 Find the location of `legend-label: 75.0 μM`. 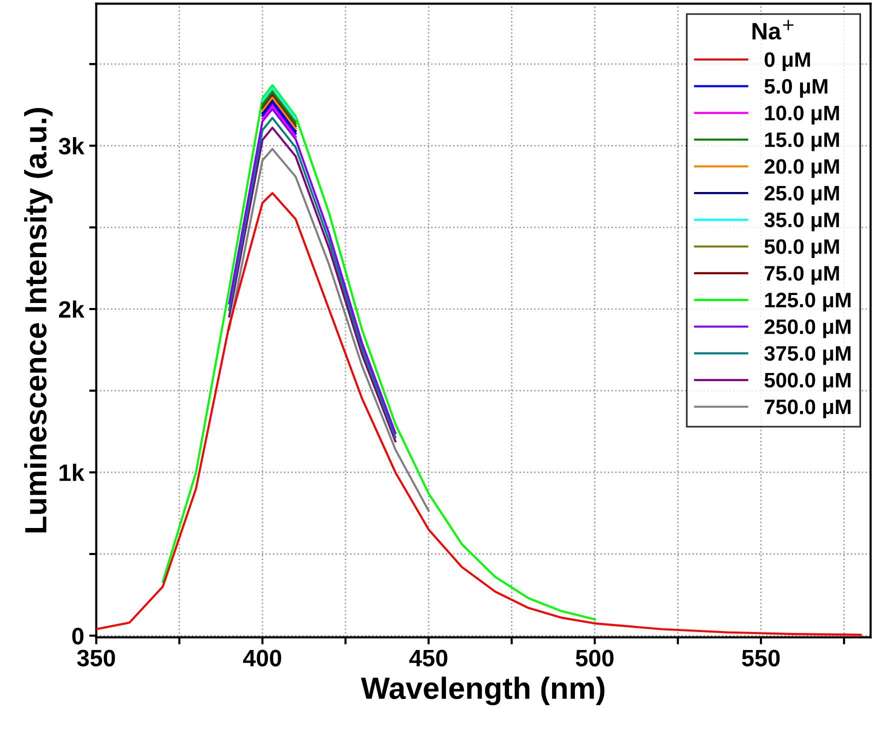

legend-label: 75.0 μM is located at coordinates (801, 275).